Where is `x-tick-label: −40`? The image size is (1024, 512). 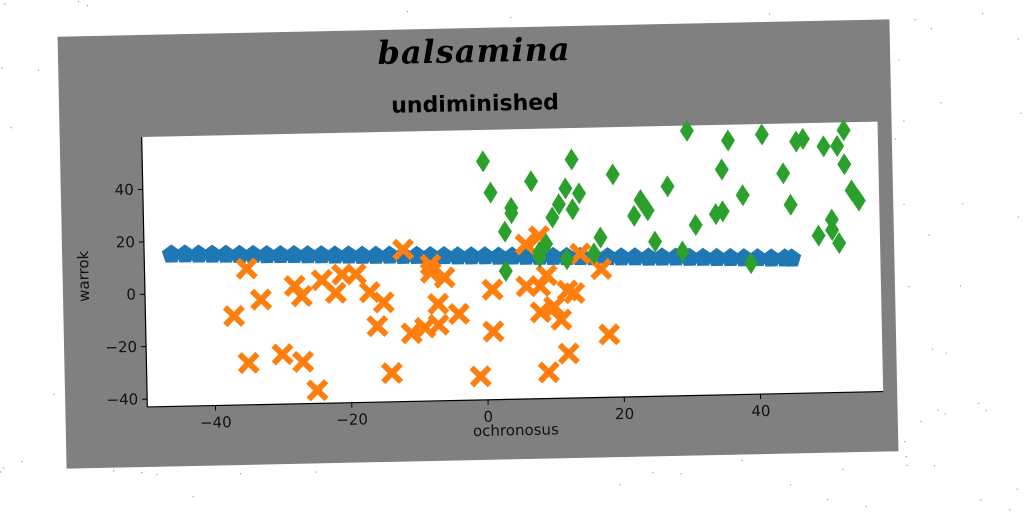
x-tick-label: −40 is located at coordinates (216, 422).